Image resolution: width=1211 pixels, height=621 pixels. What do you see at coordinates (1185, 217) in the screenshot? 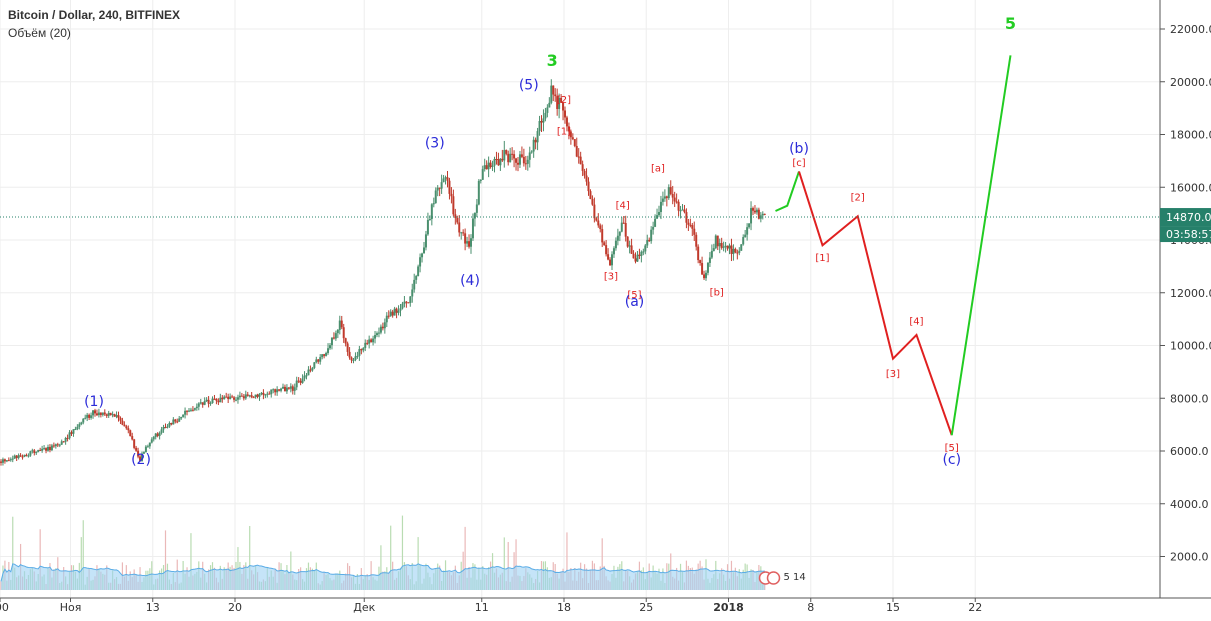
I see `last-price-badge-bg` at bounding box center [1185, 217].